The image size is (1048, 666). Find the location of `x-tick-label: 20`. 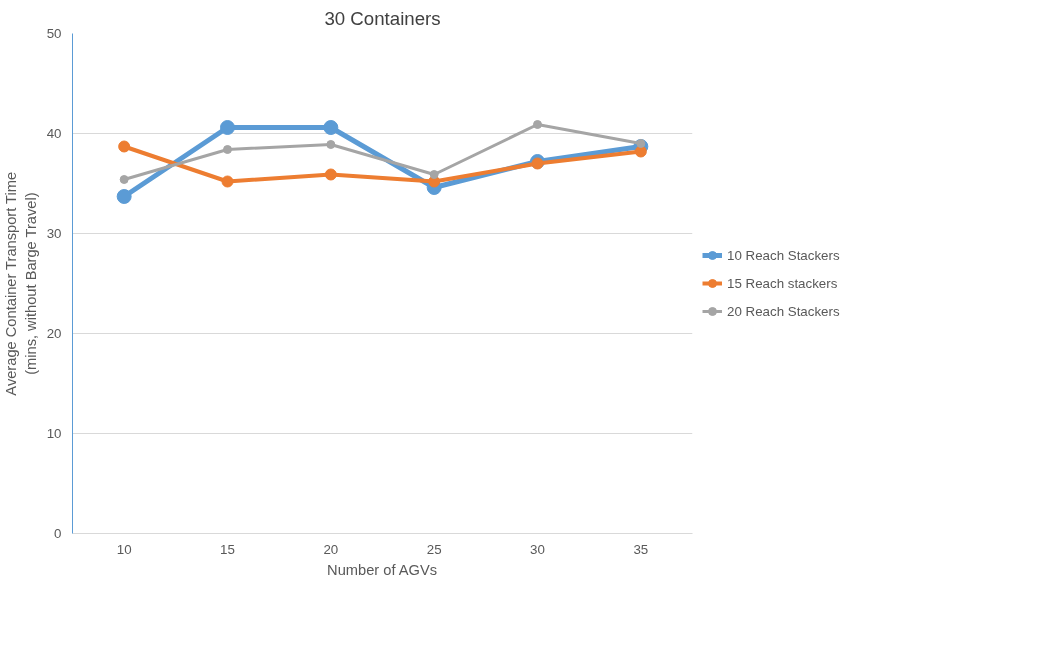

x-tick-label: 20 is located at coordinates (331, 549).